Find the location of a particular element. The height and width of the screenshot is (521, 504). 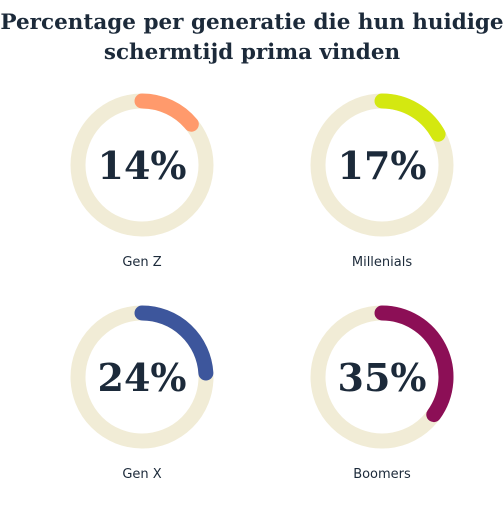

donut-arc-boomers is located at coordinates (414, 364).